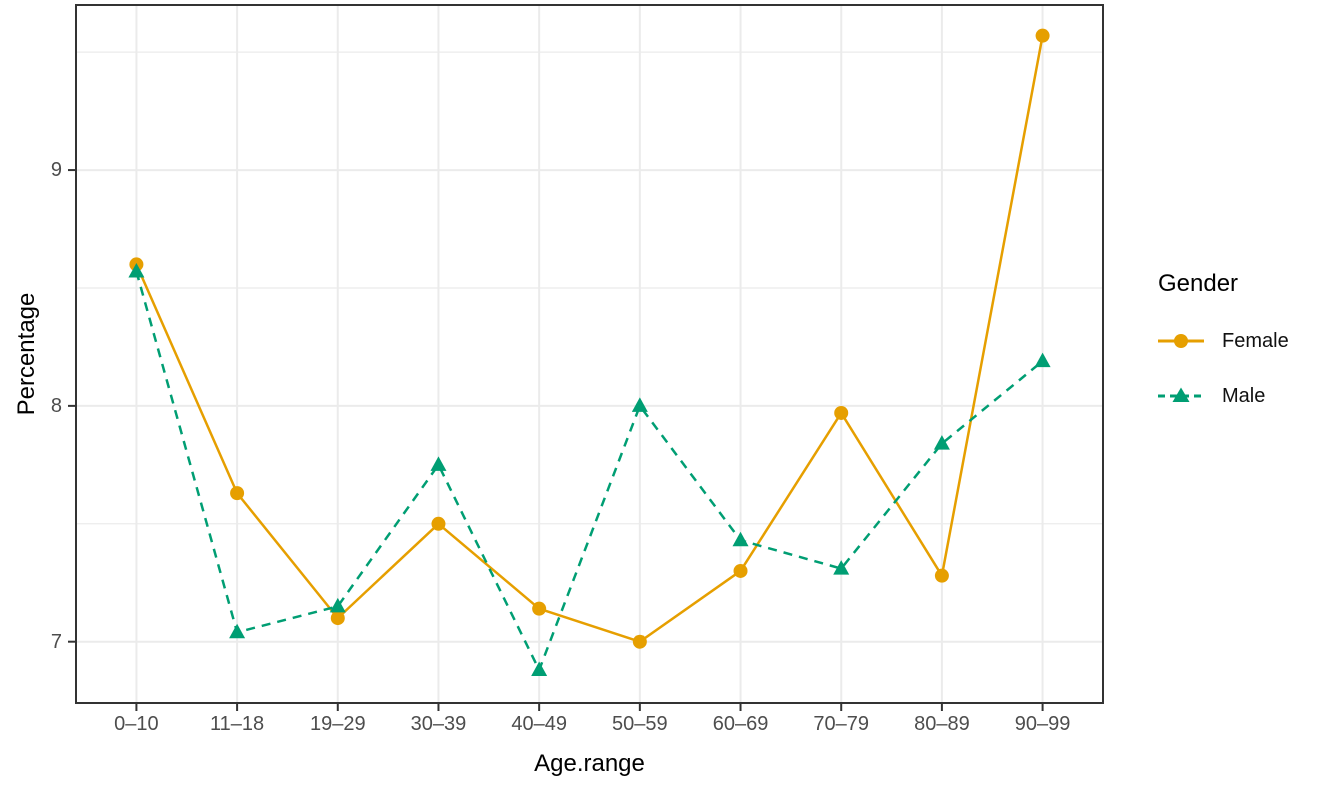  Describe the element at coordinates (640, 724) in the screenshot. I see `x-tick-label: 50–59` at that location.